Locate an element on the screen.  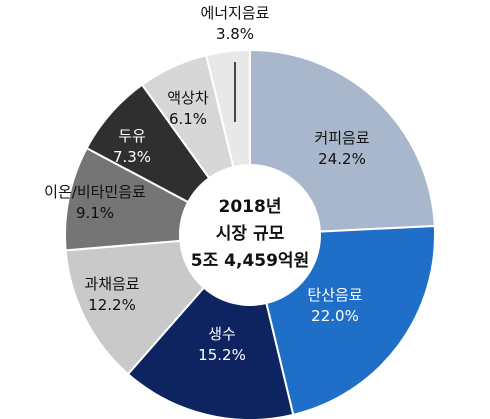
slice-name-label: 생수 is located at coordinates (222, 334).